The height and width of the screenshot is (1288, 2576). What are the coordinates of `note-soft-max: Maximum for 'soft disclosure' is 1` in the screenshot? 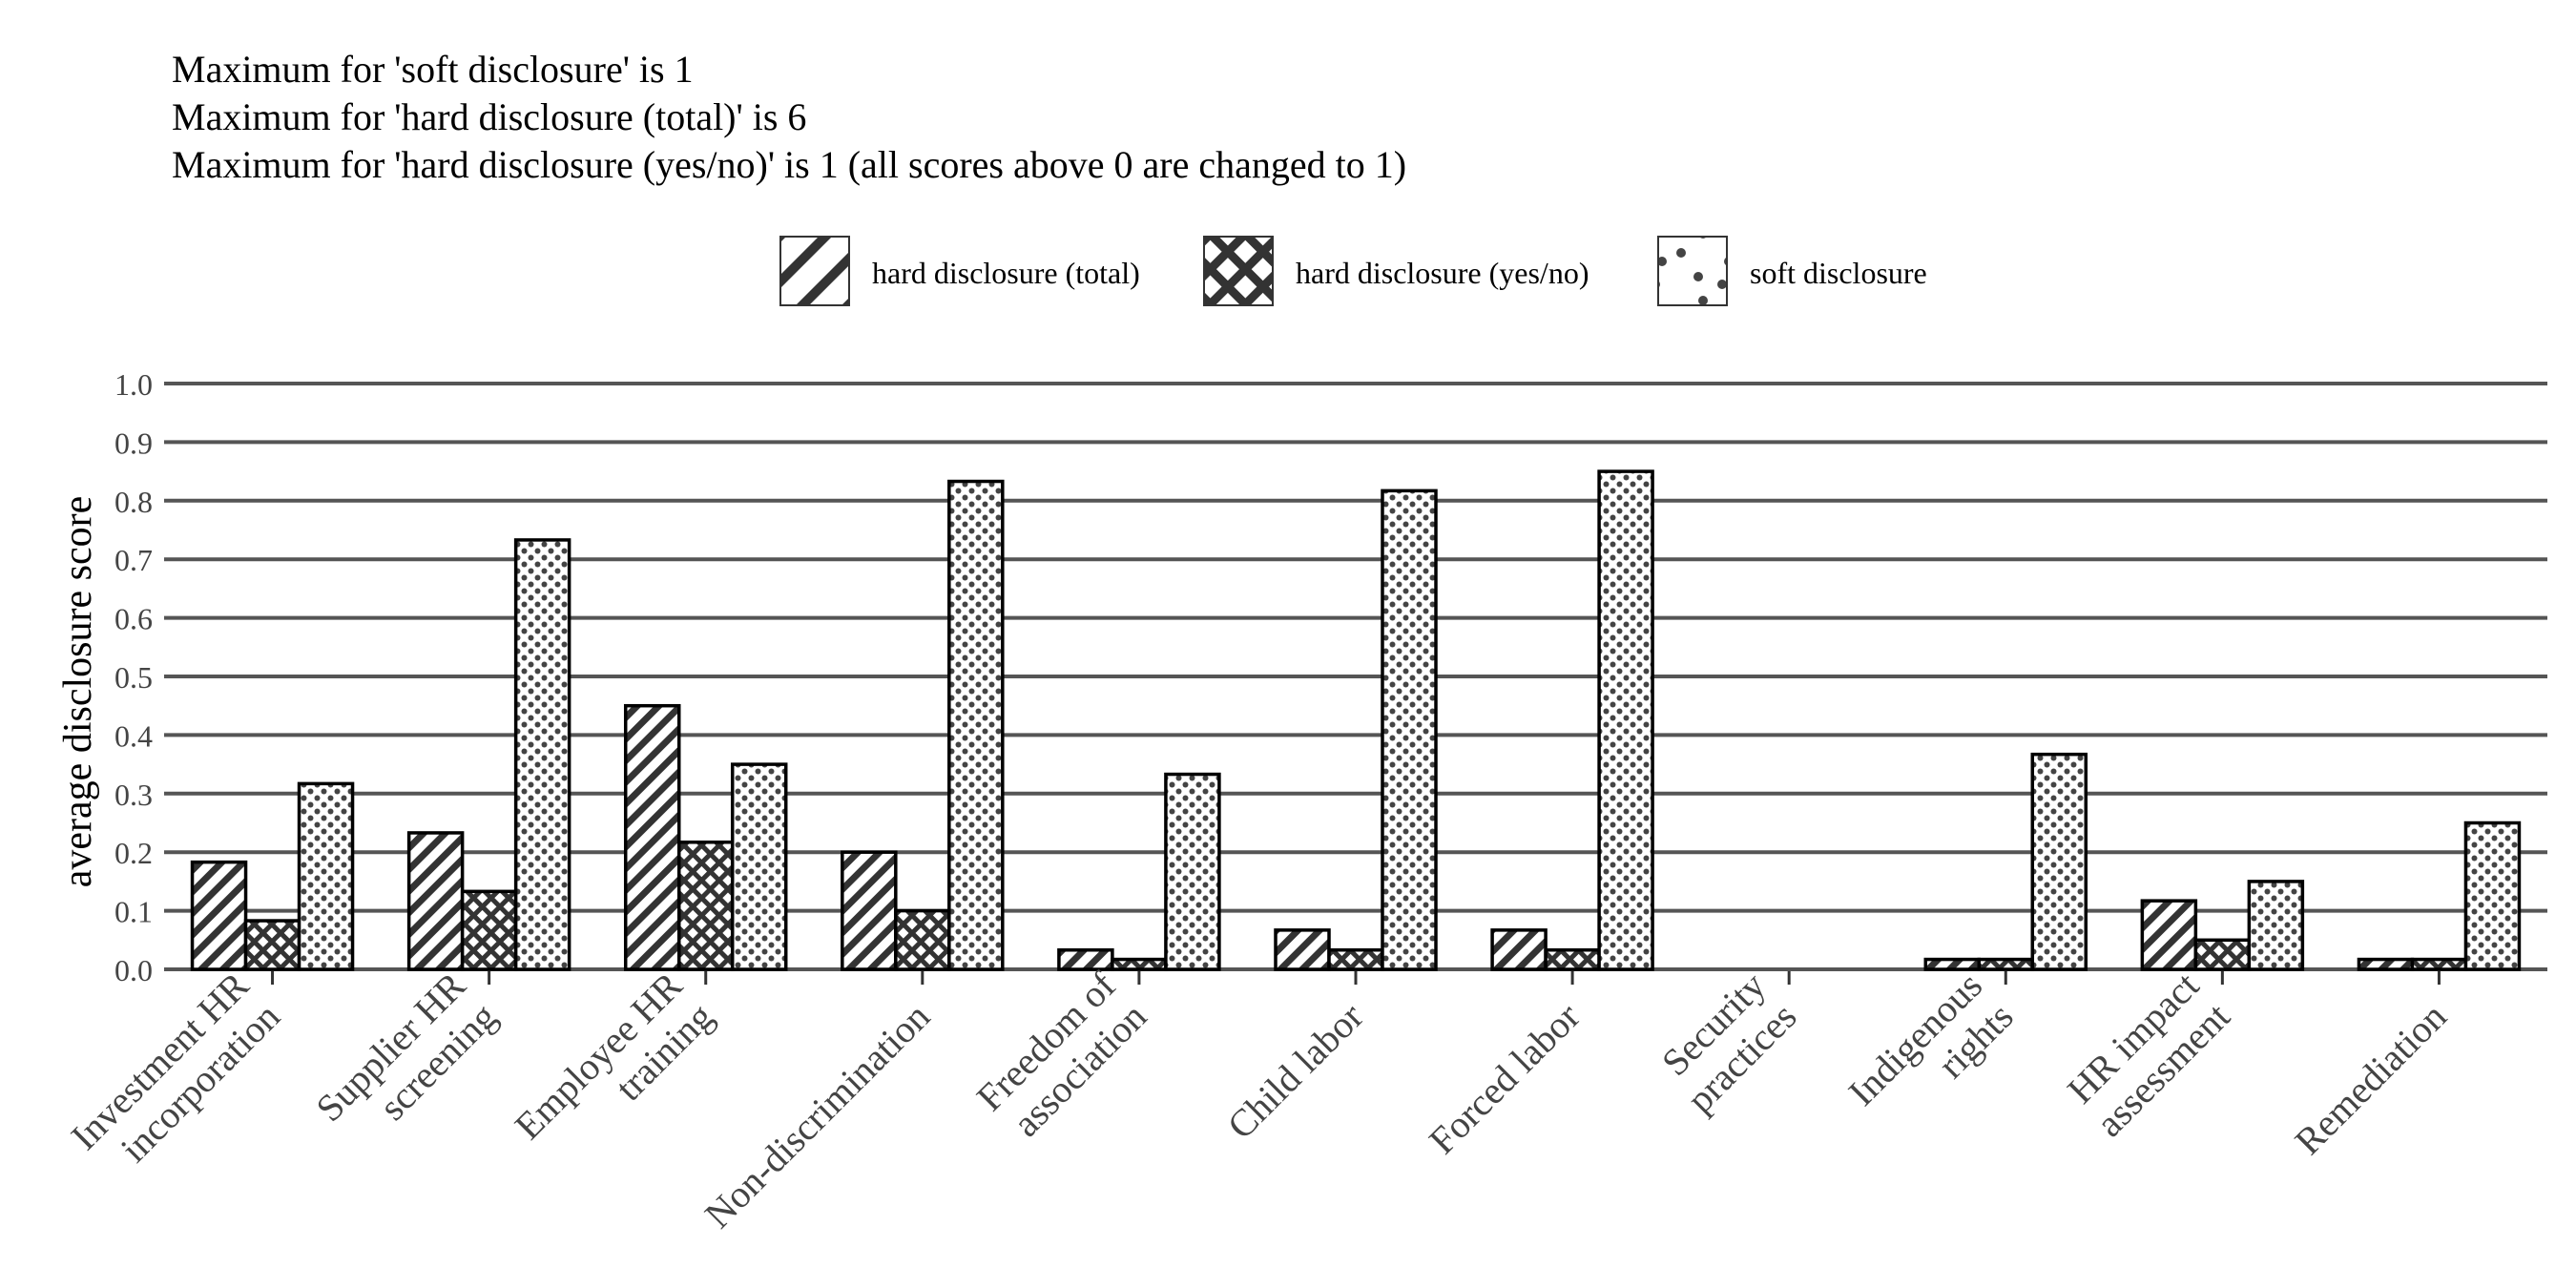 It's located at (433, 69).